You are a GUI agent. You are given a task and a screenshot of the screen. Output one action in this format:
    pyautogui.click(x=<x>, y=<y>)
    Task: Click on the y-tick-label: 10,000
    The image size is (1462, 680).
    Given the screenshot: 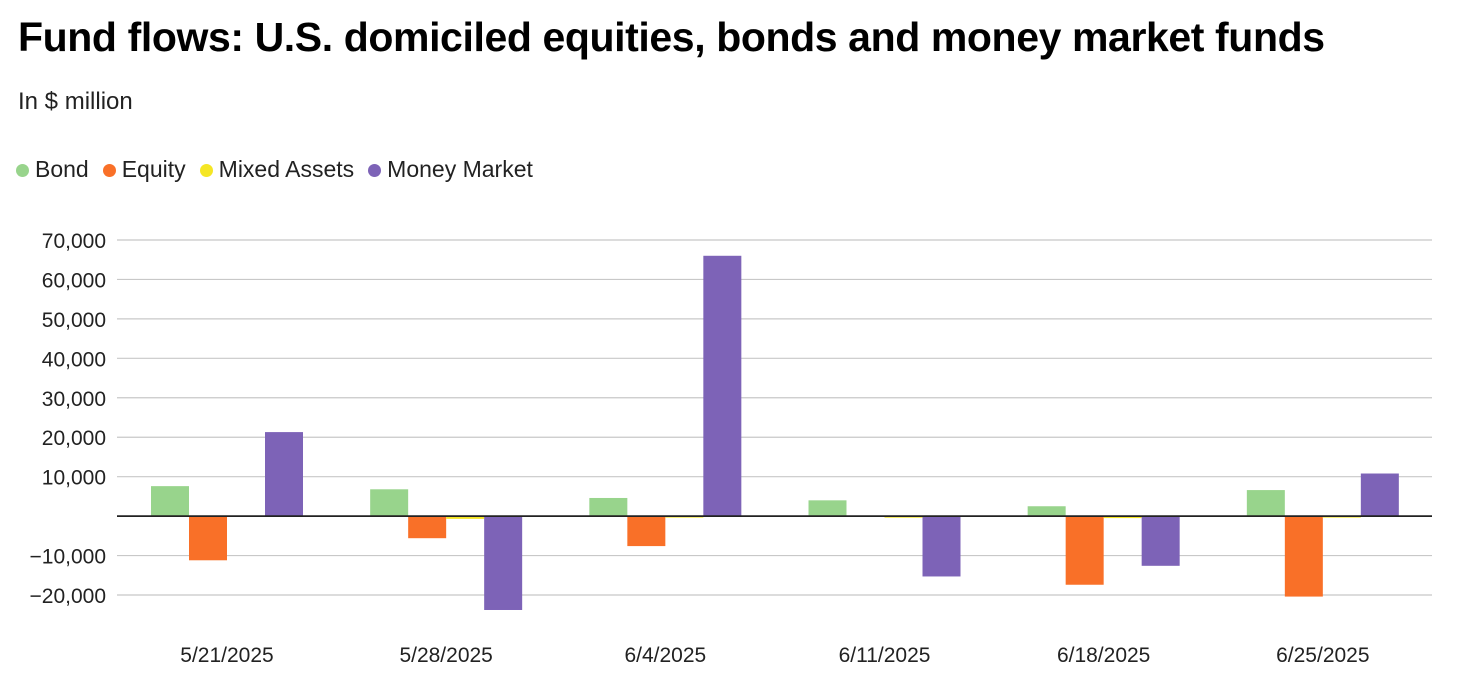 What is the action you would take?
    pyautogui.click(x=74, y=478)
    